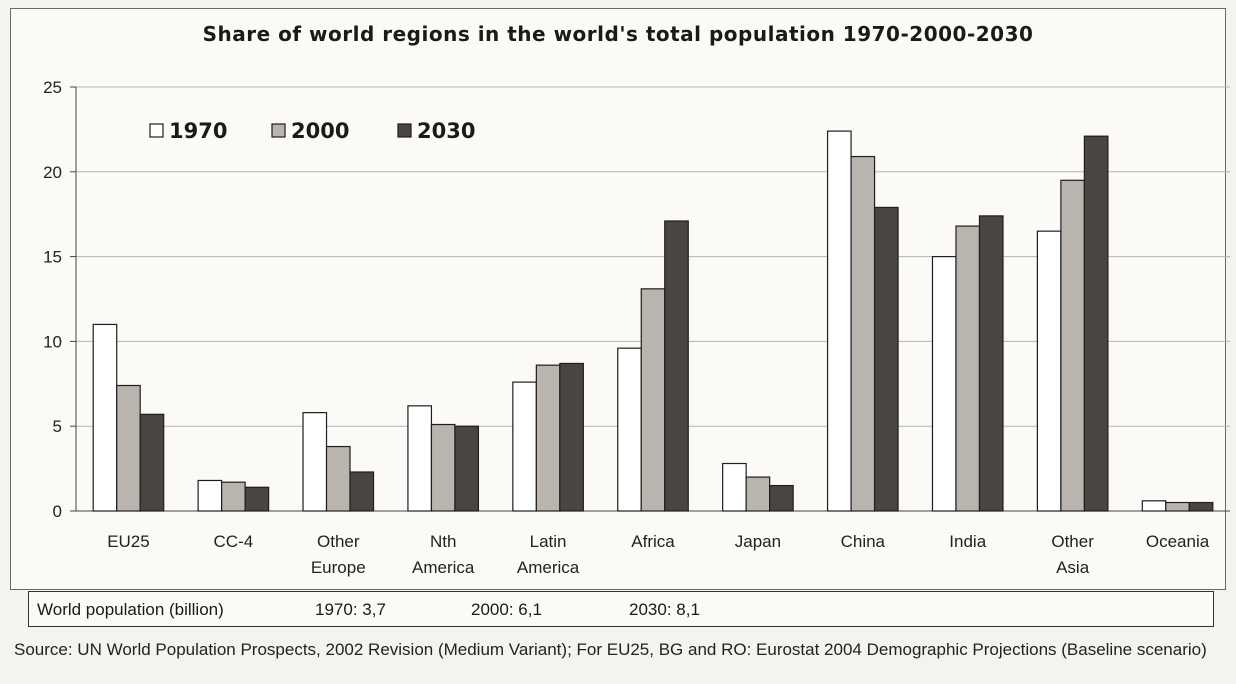 This screenshot has height=684, width=1236. Describe the element at coordinates (524, 446) in the screenshot. I see `bar-1970-latin-america` at that location.